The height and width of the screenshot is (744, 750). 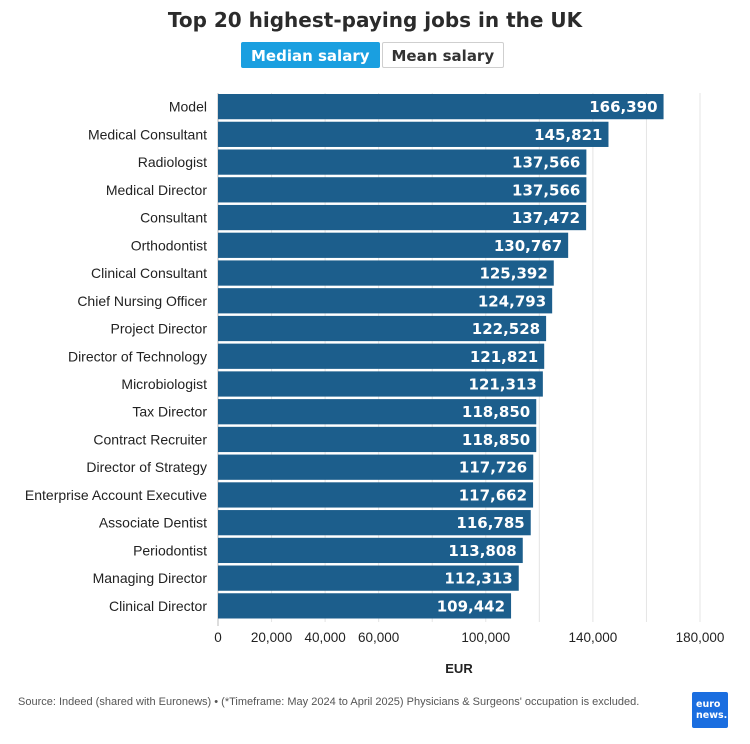 What do you see at coordinates (172, 162) in the screenshot?
I see `category-label: Radiologist` at bounding box center [172, 162].